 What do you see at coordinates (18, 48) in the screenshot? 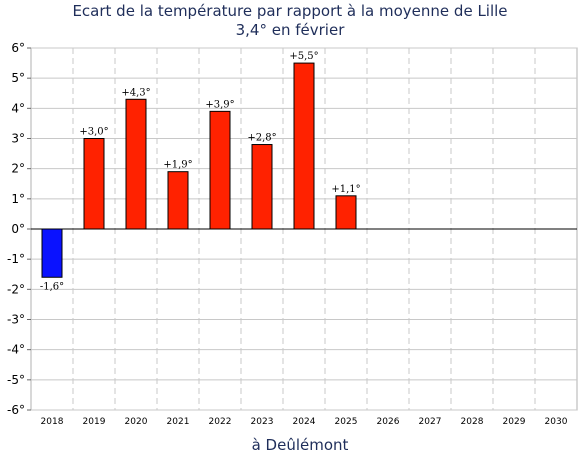
I see `y-tick-label: 6°` at bounding box center [18, 48].